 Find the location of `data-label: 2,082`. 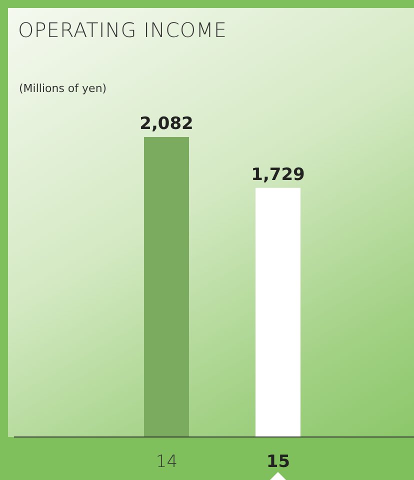

data-label: 2,082 is located at coordinates (167, 124).